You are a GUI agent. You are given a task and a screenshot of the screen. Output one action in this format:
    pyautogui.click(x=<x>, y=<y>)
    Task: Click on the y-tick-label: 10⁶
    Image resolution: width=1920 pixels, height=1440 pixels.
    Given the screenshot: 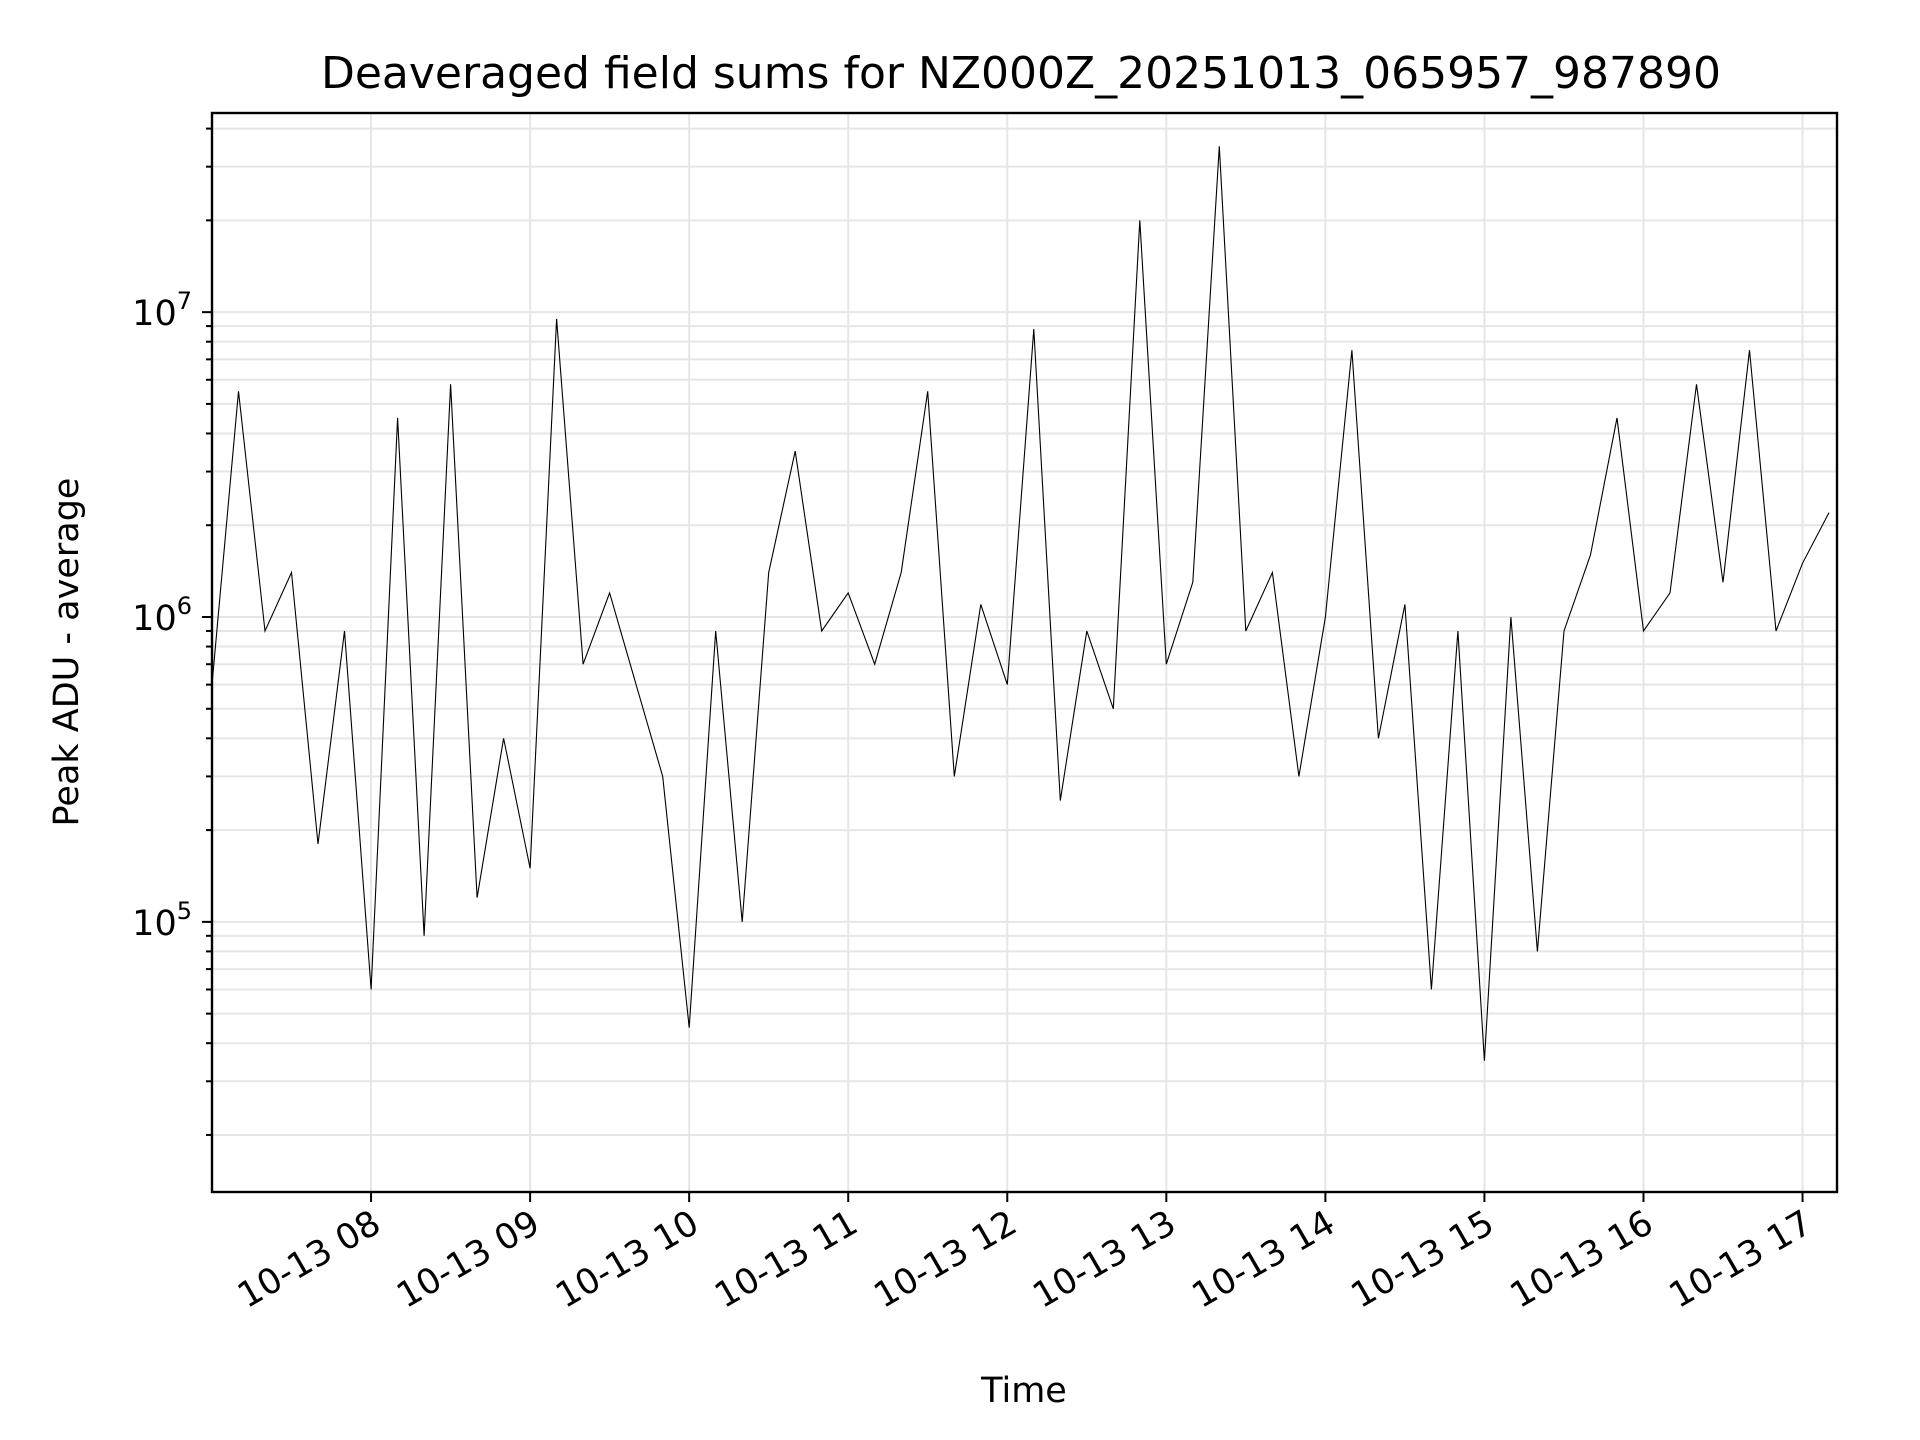 What is the action you would take?
    pyautogui.click(x=162, y=615)
    